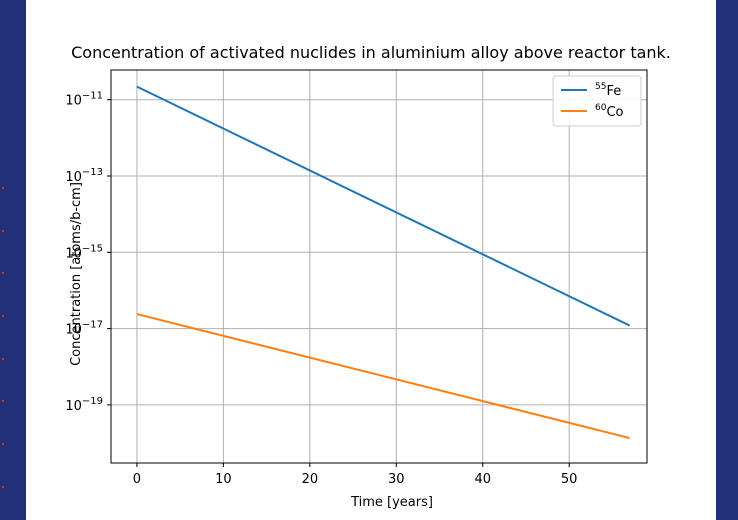 This screenshot has width=738, height=520. Describe the element at coordinates (223, 479) in the screenshot. I see `x-tick-label: 10` at that location.